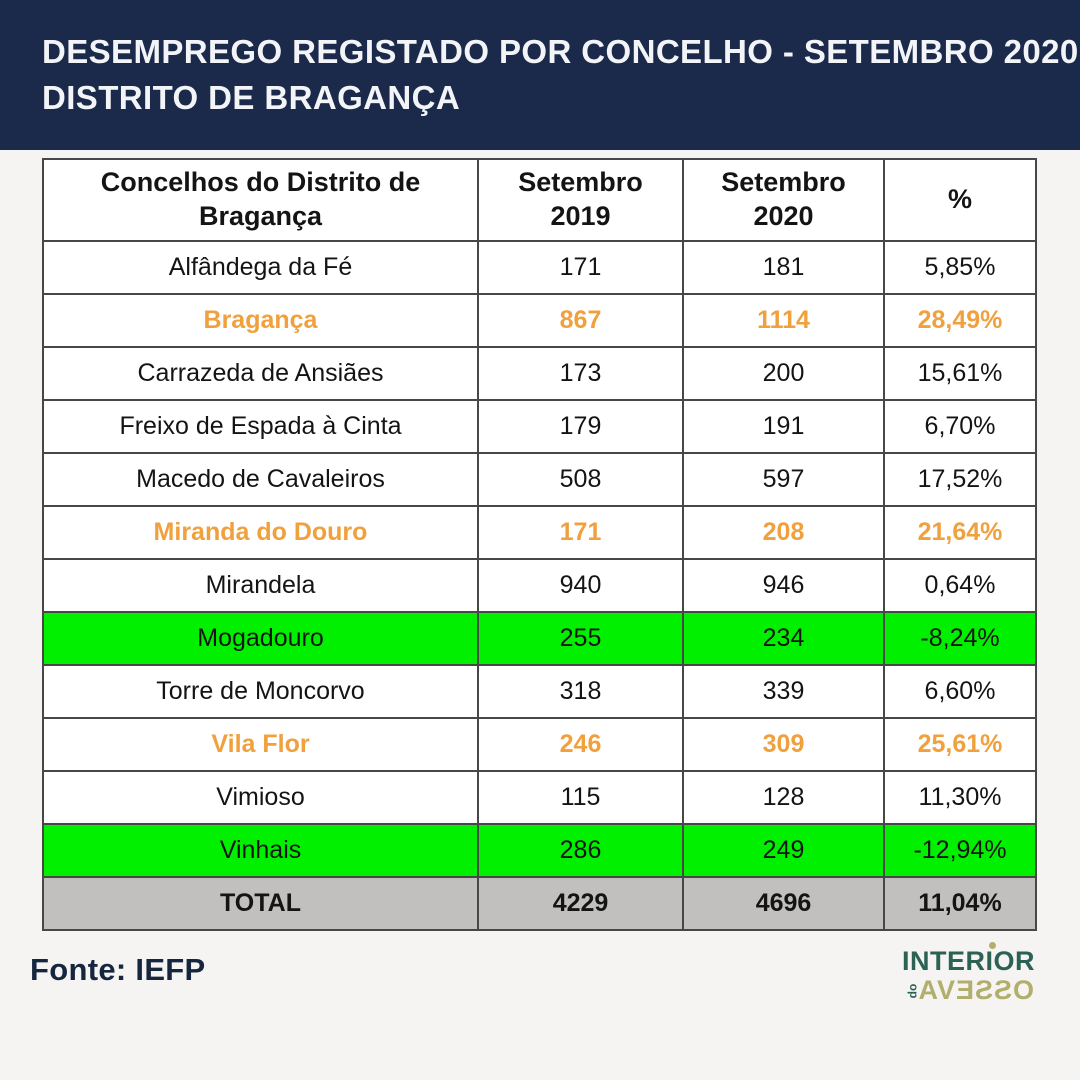  I want to click on cell-pct: 11,30%, so click(960, 797).